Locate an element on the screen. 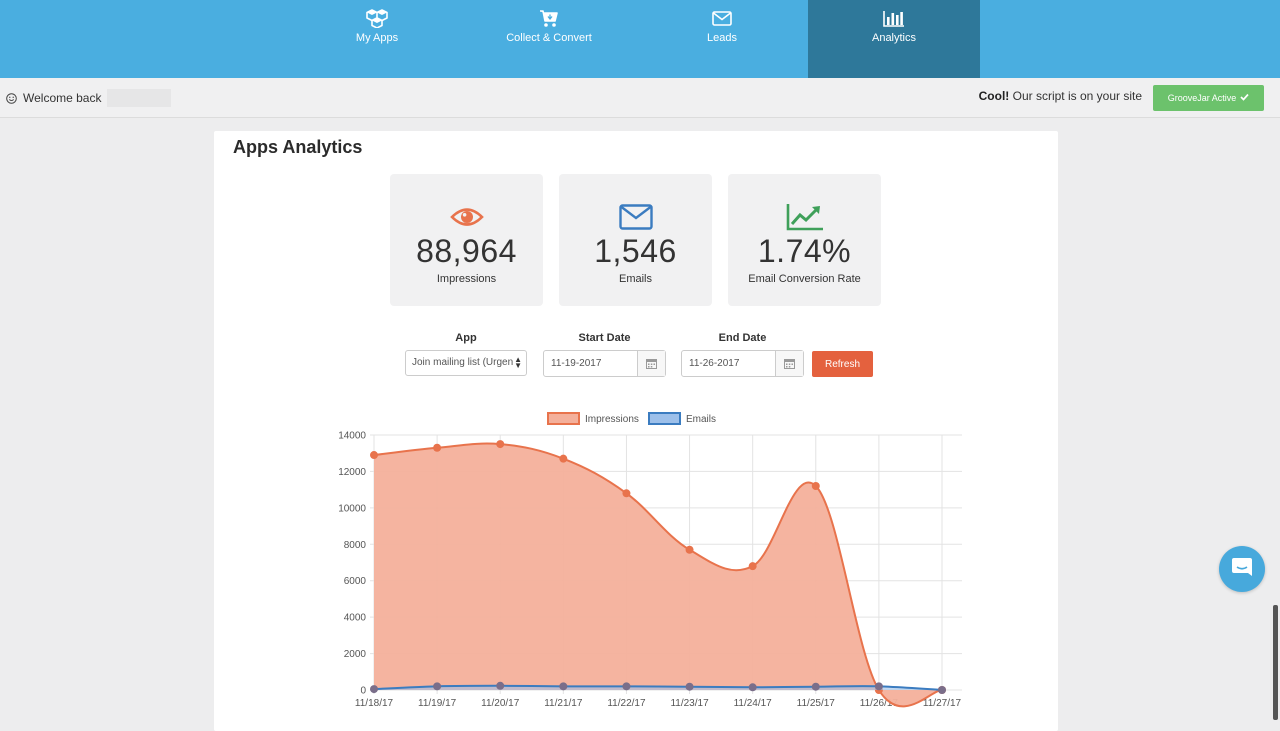 This screenshot has width=1280, height=731. end-date-input is located at coordinates (728, 363).